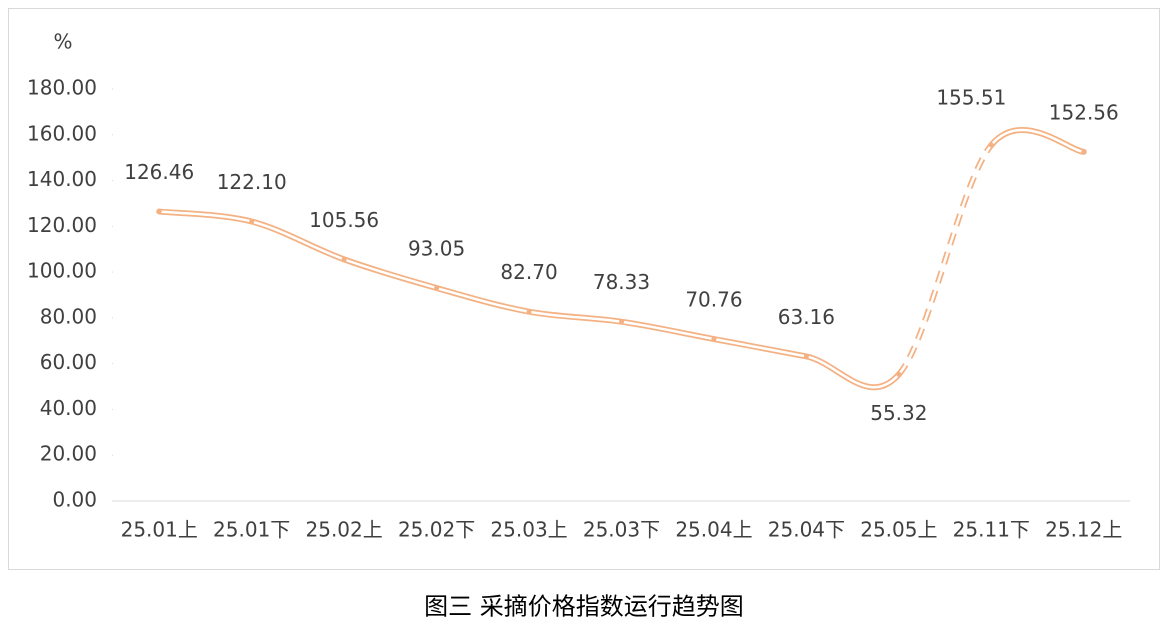  I want to click on data-label: 70.76, so click(713, 300).